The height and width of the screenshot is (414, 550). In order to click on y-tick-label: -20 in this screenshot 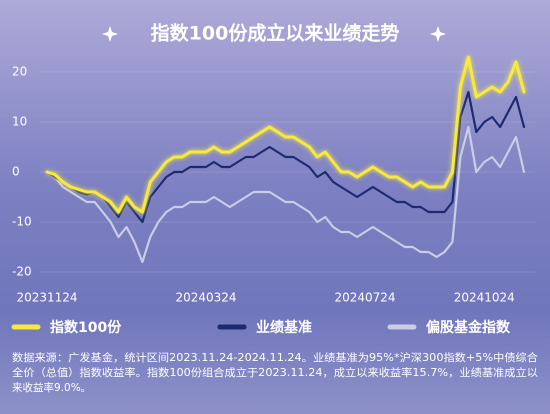, I will do `click(22, 272)`.